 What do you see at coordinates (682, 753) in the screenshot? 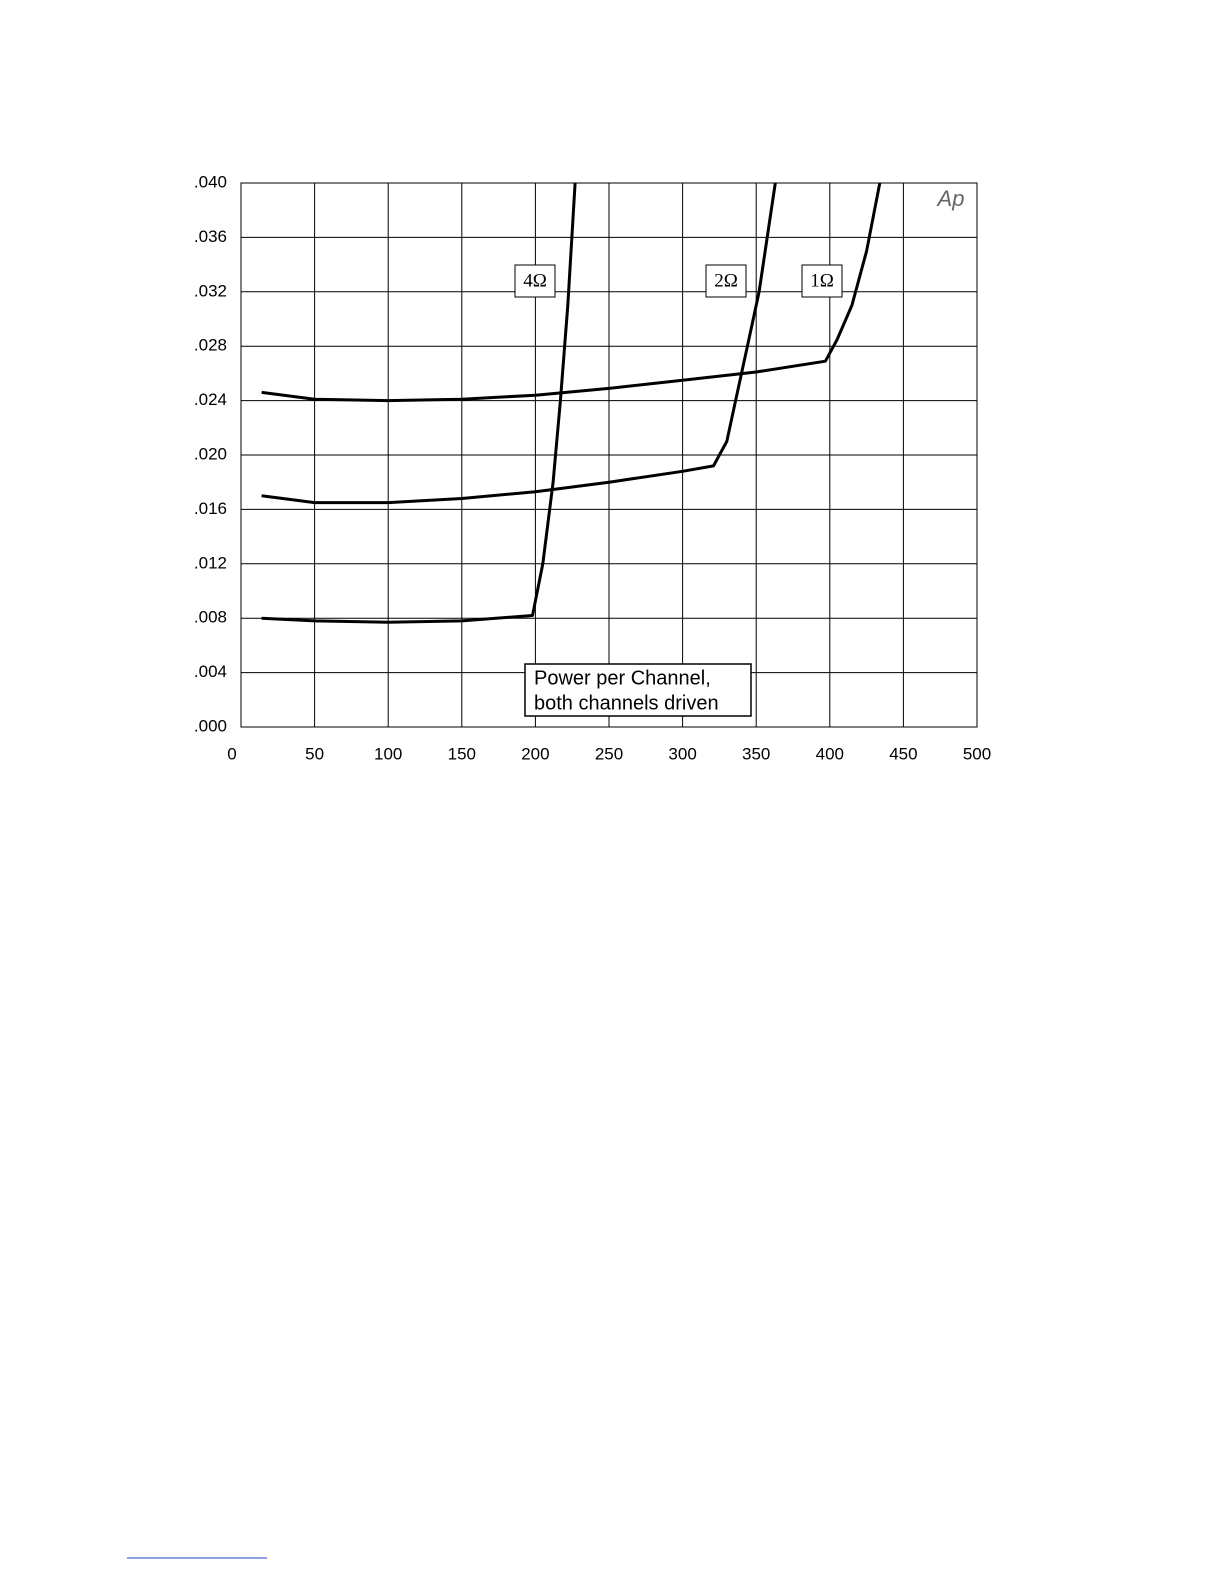
I see `x-tick-label: 300` at bounding box center [682, 753].